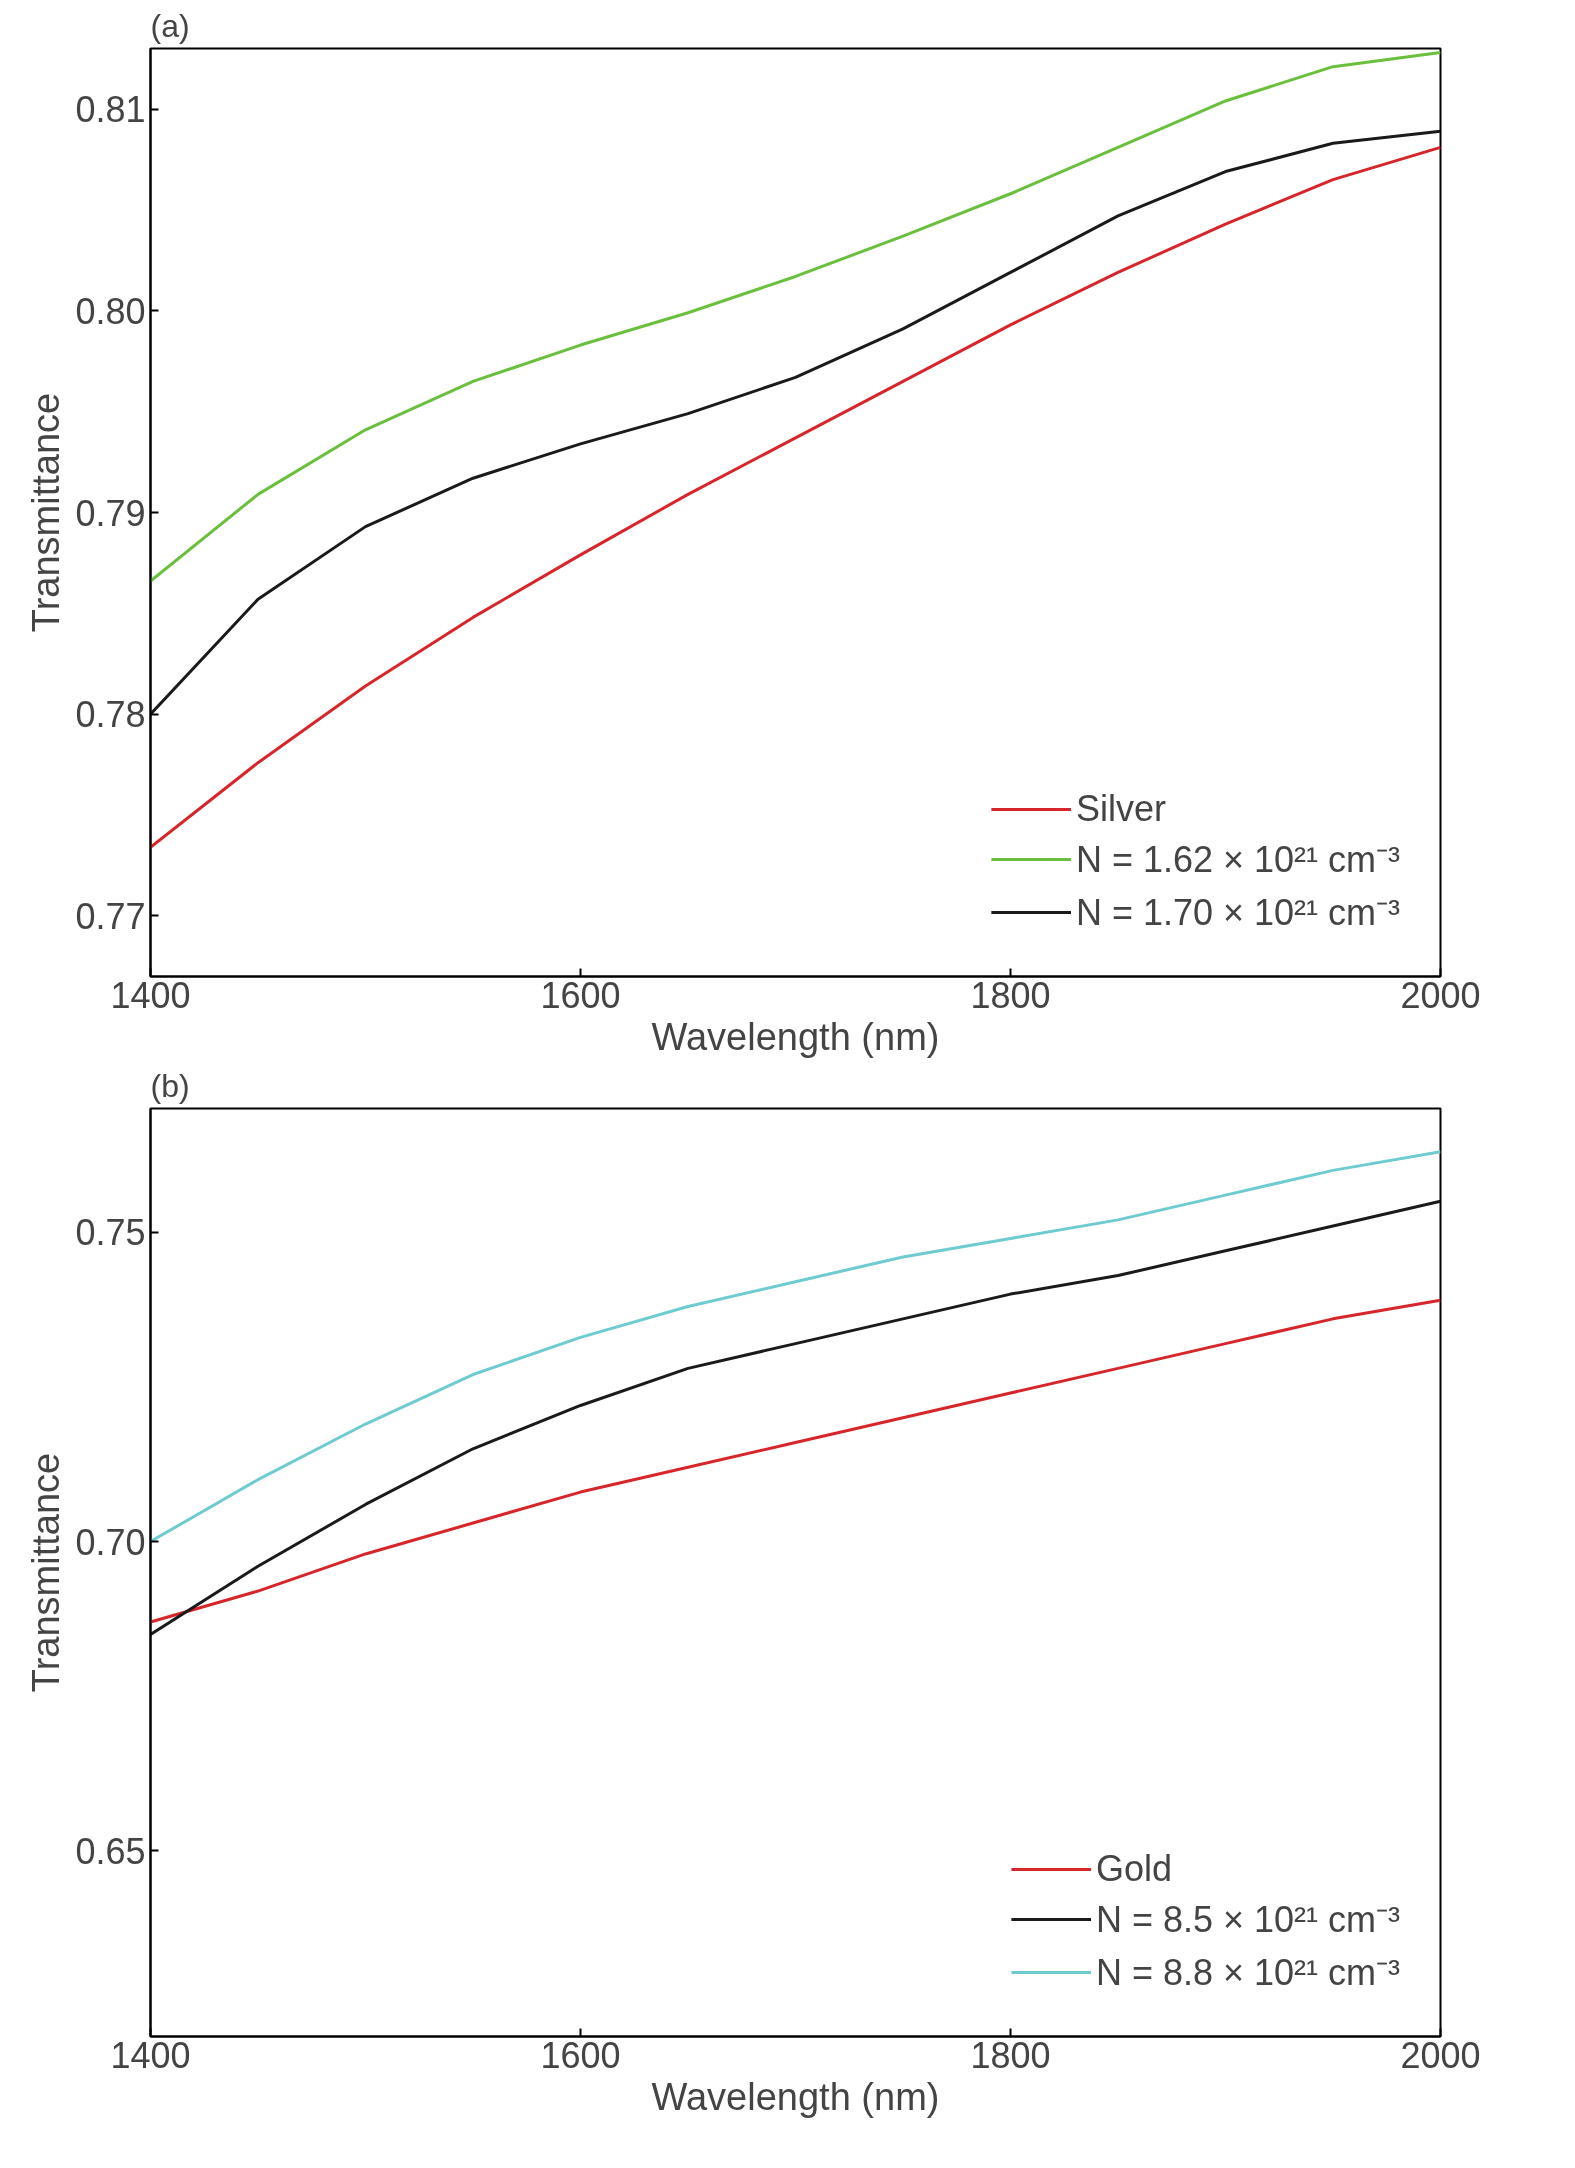  Describe the element at coordinates (1237, 913) in the screenshot. I see `legend-label: N = 1.70 × 10²¹ cm⁻³` at that location.